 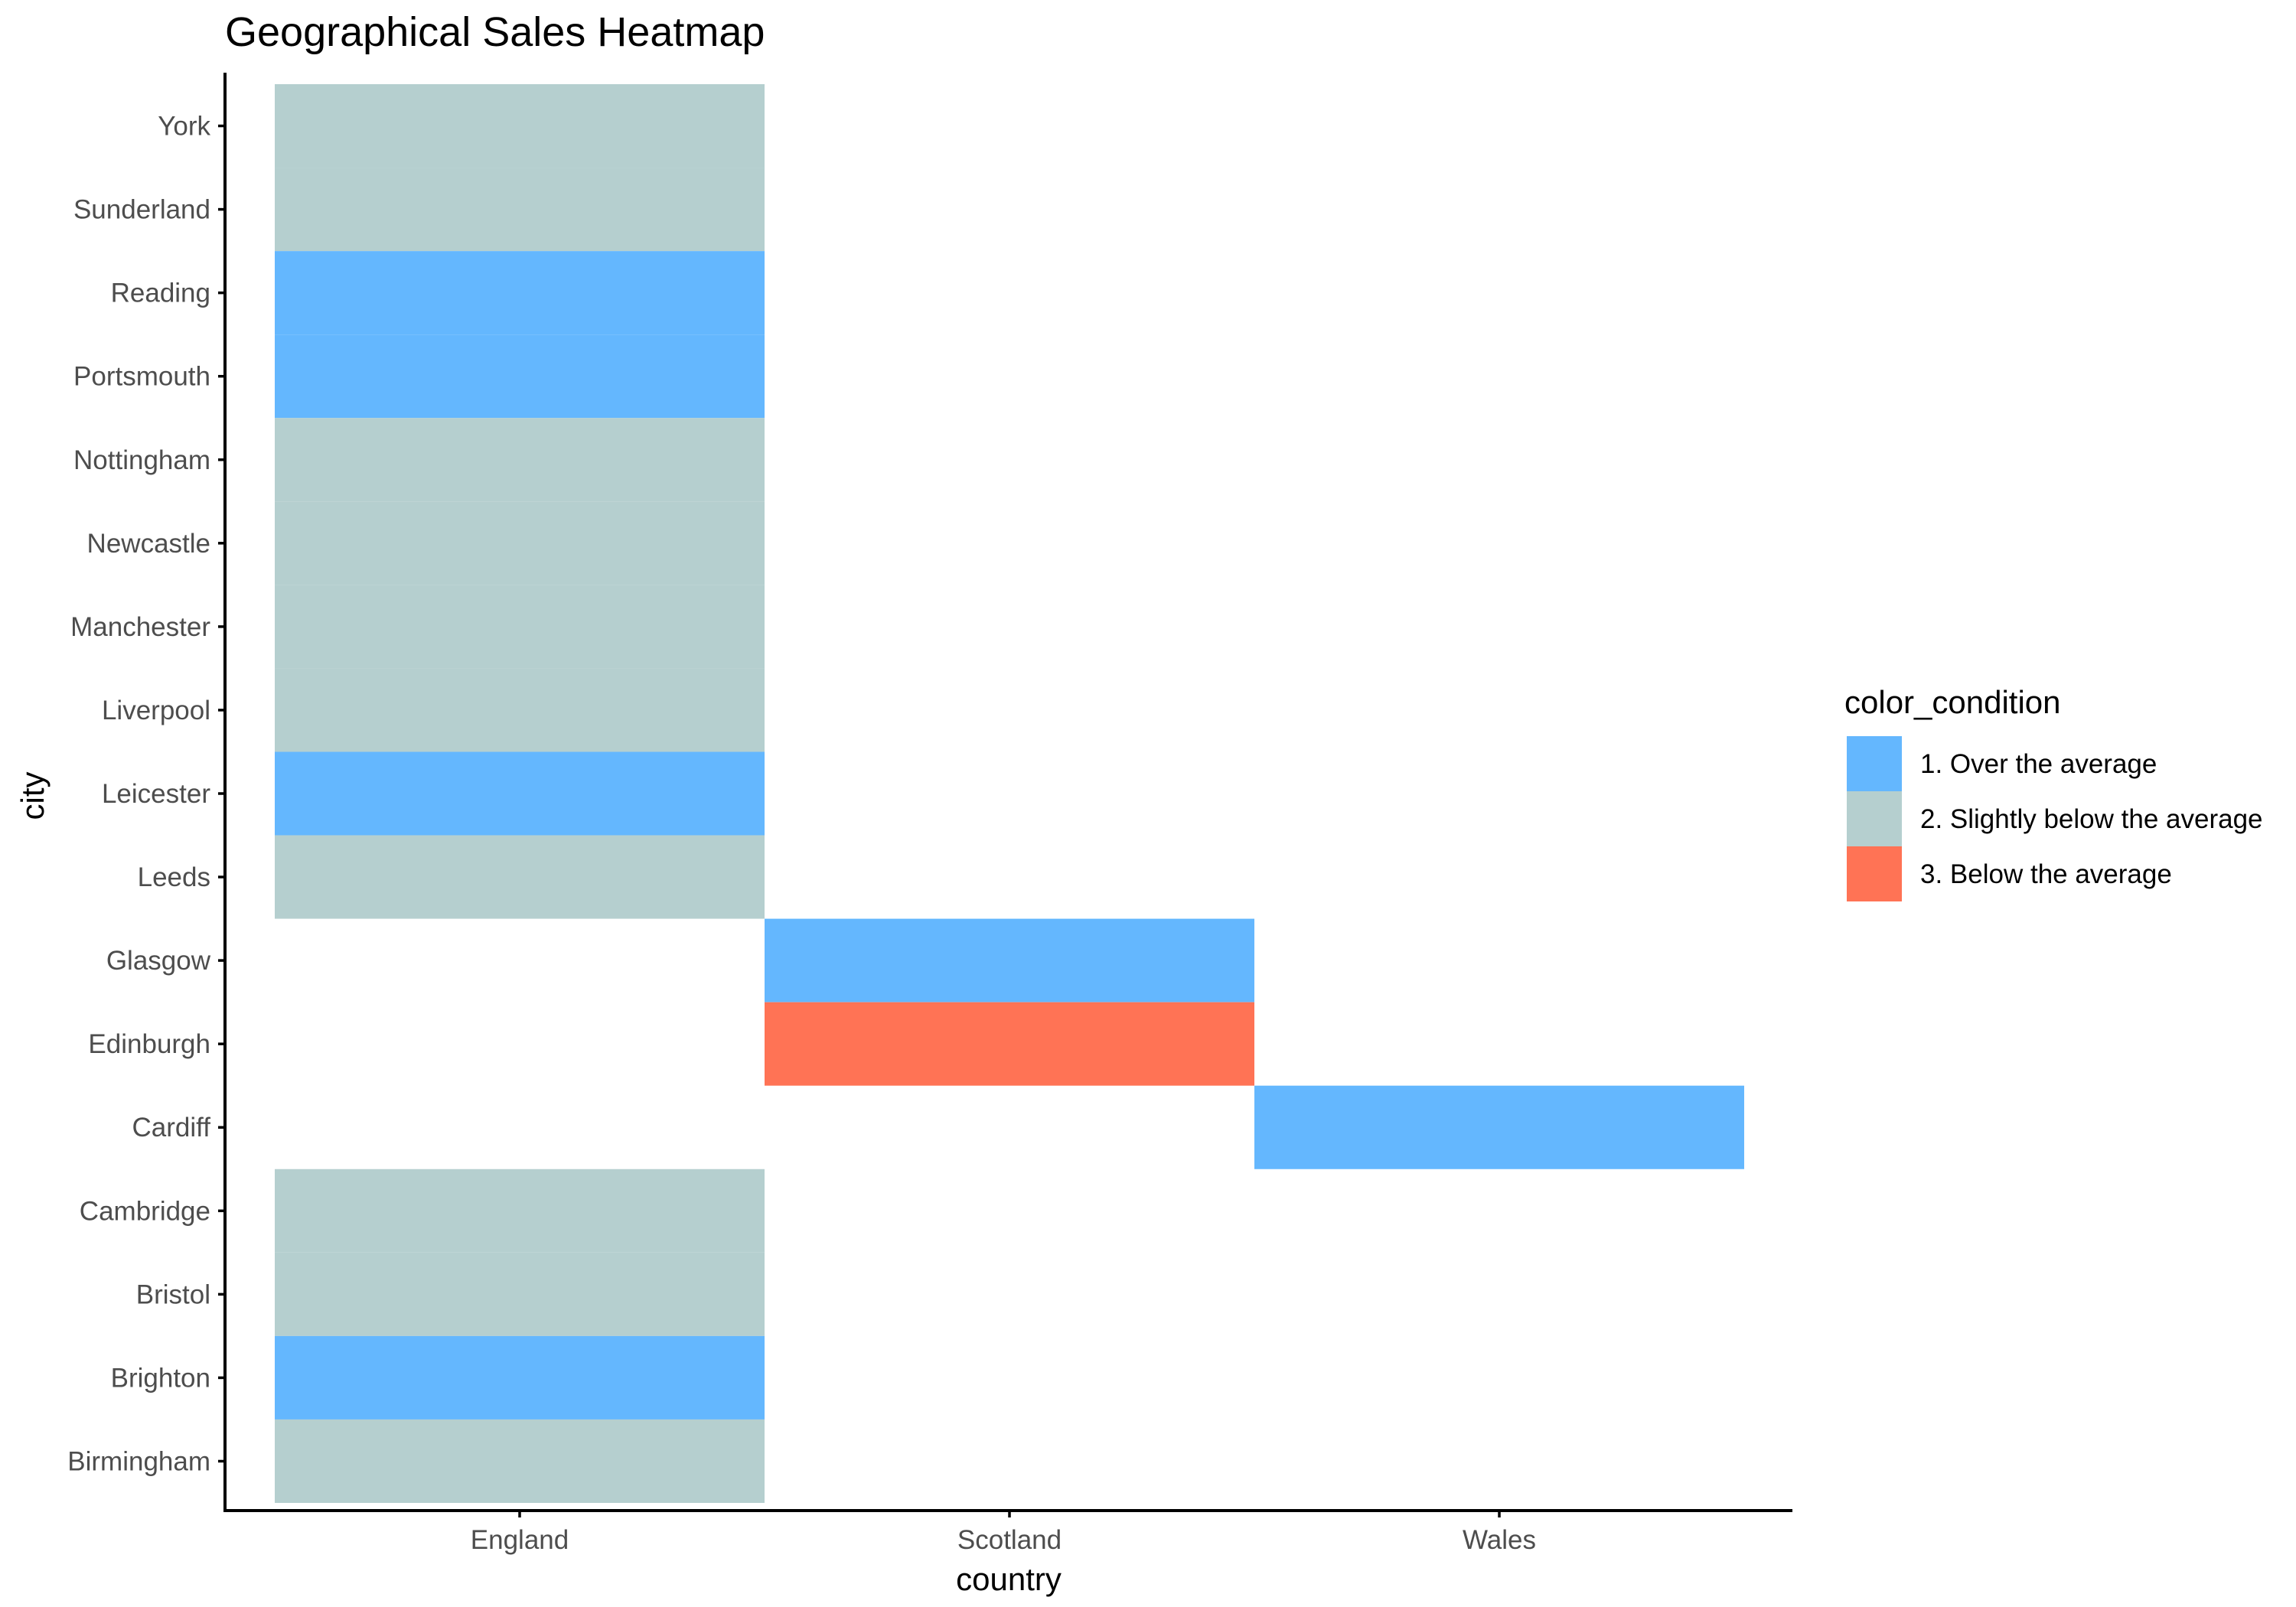 I want to click on y-tick-label-sunderland: Sunderland, so click(x=141, y=210).